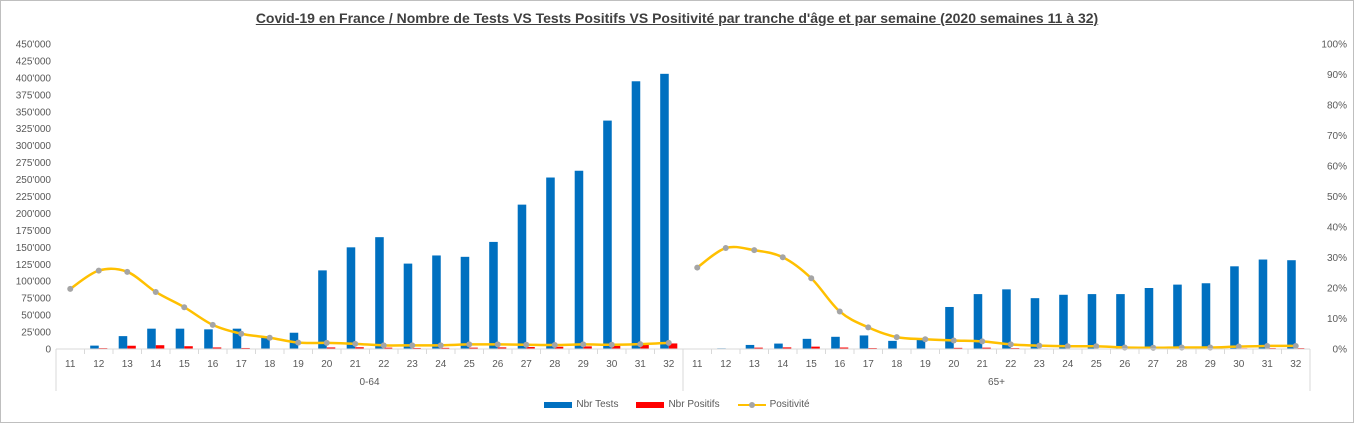 The width and height of the screenshot is (1354, 423). I want to click on left-tick-label: 250'000, so click(34, 180).